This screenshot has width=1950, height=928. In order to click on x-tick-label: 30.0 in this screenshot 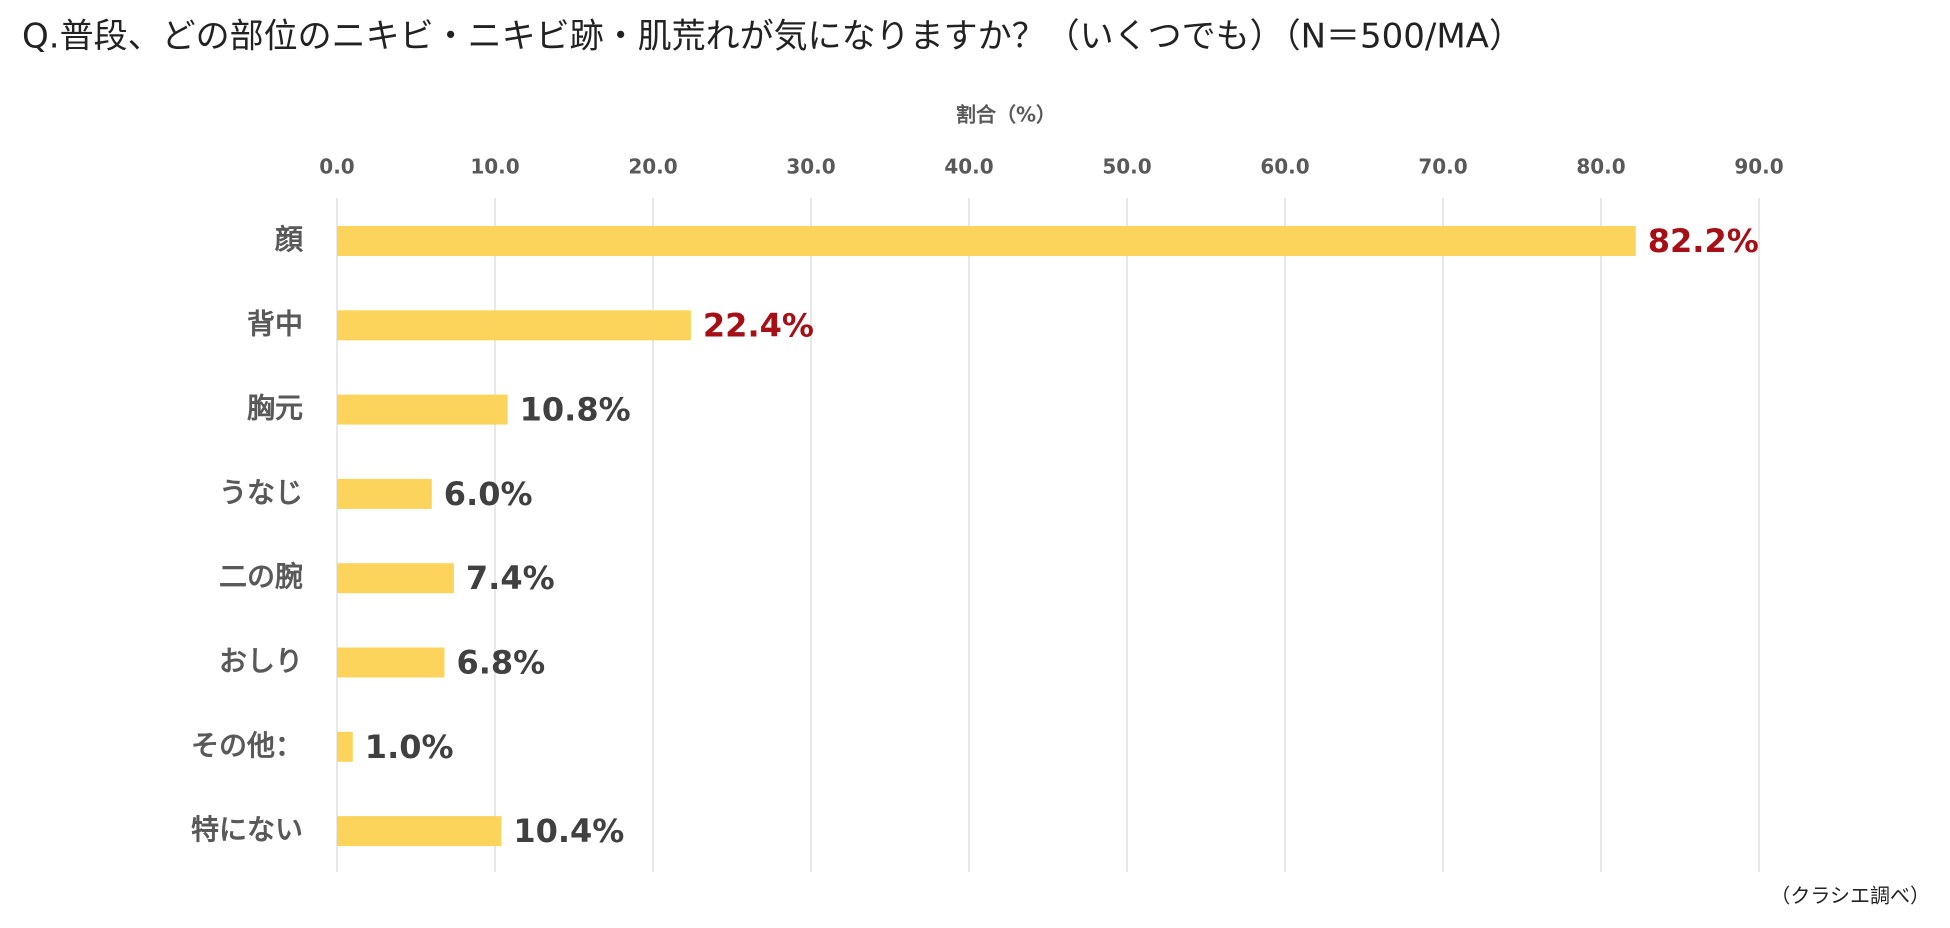, I will do `click(810, 167)`.